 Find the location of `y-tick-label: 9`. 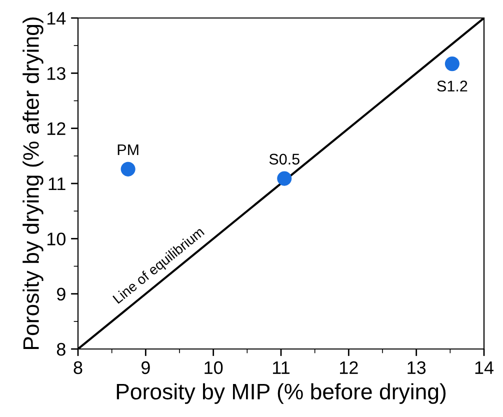

y-tick-label: 9 is located at coordinates (61, 294).